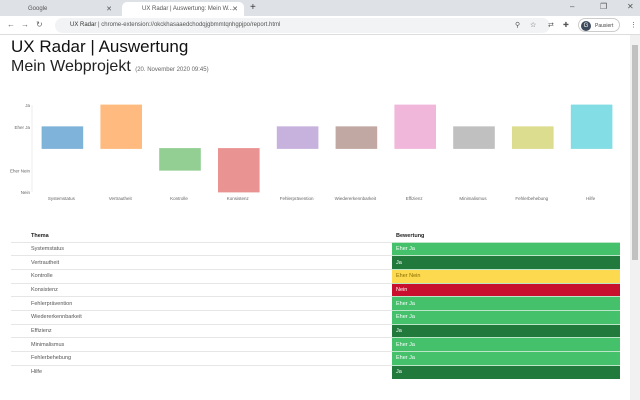  Describe the element at coordinates (39, 24) in the screenshot. I see `reload-icon: ↻` at that location.